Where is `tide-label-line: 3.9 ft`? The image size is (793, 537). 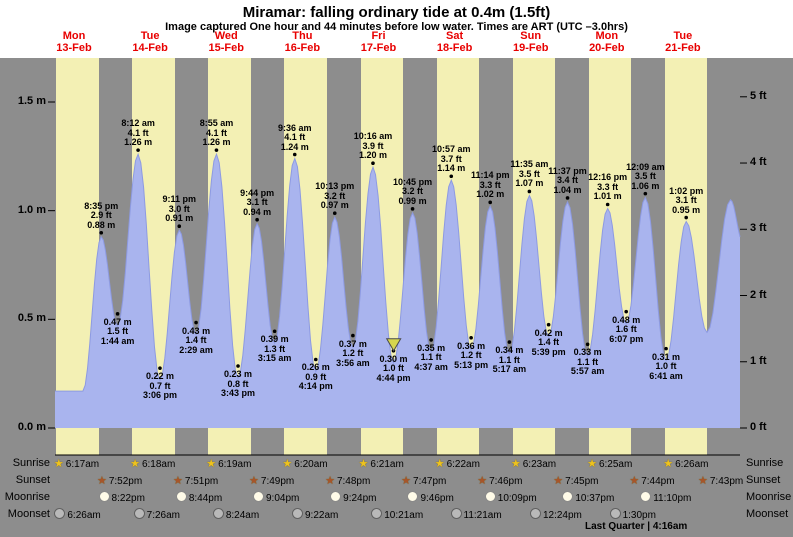
tide-label-line: 3.9 ft is located at coordinates (373, 145).